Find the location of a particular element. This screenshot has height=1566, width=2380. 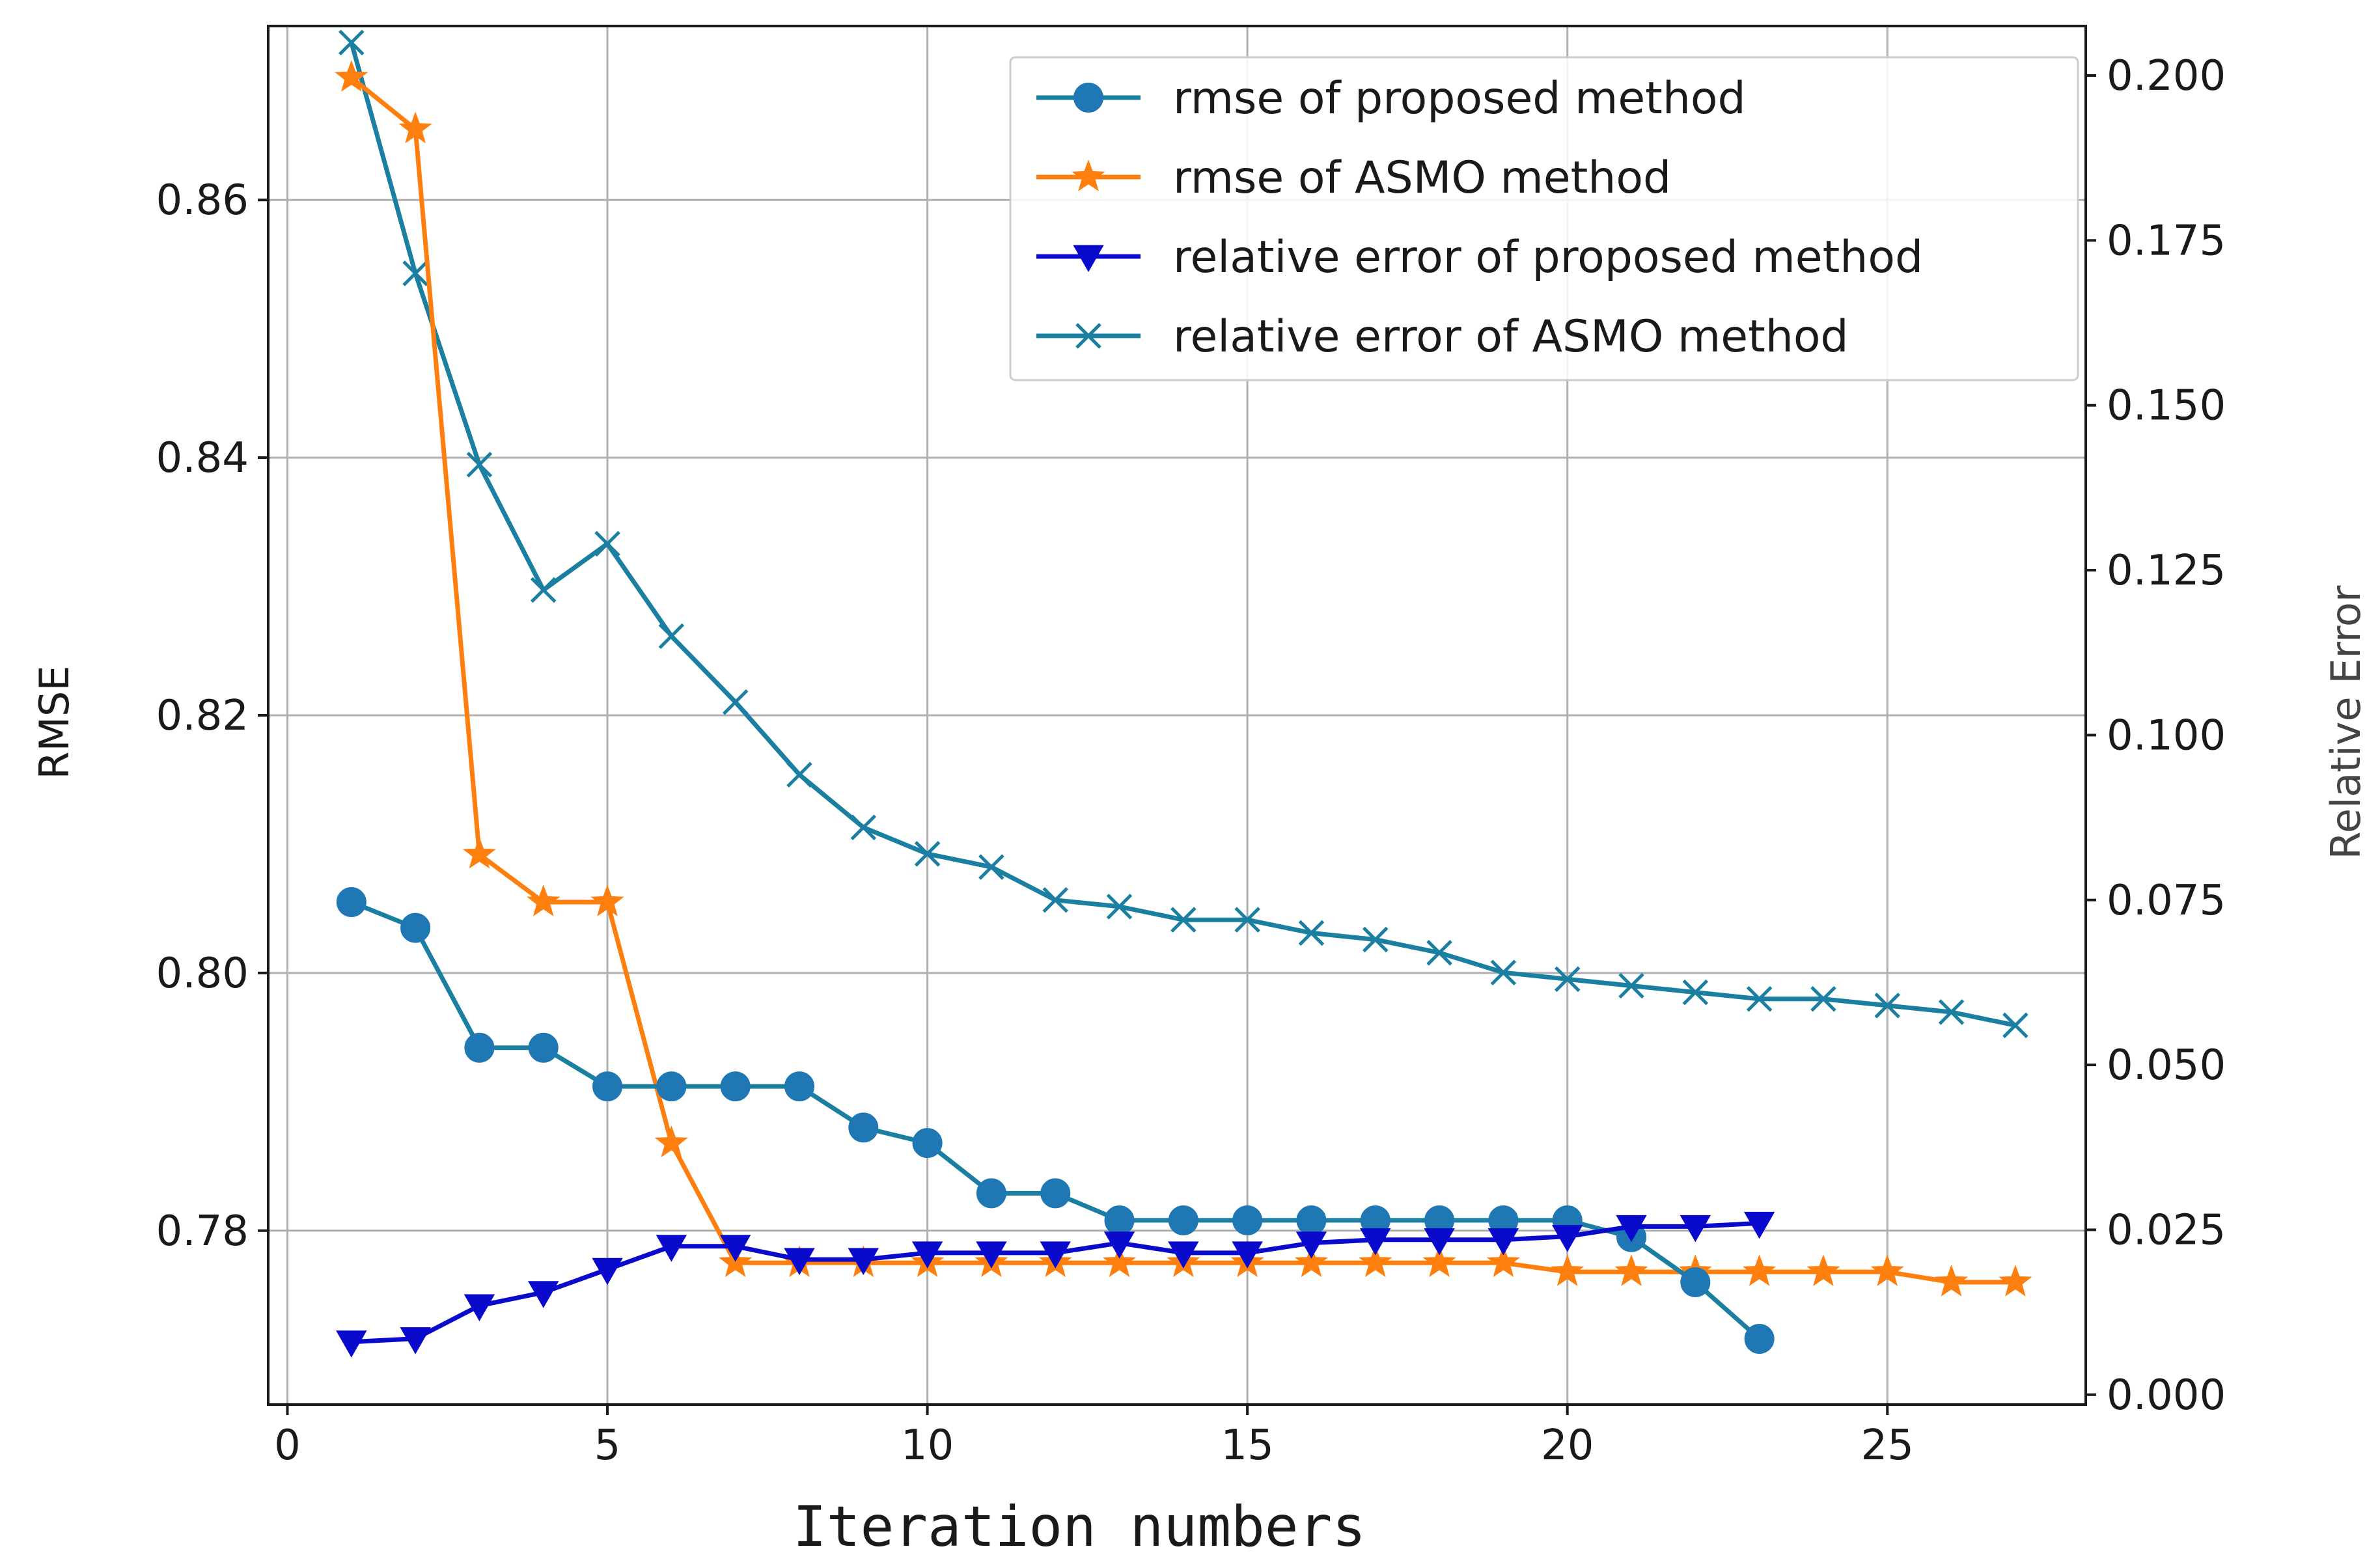

y2-tick-label: 0.125 is located at coordinates (2167, 571).